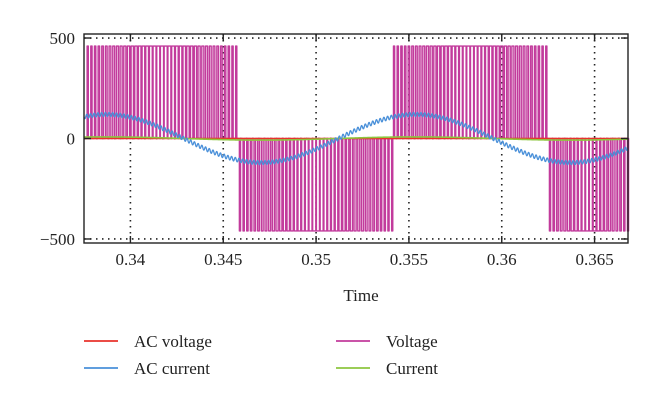 The width and height of the screenshot is (660, 407). I want to click on y-tick-label: 500, so click(63, 38).